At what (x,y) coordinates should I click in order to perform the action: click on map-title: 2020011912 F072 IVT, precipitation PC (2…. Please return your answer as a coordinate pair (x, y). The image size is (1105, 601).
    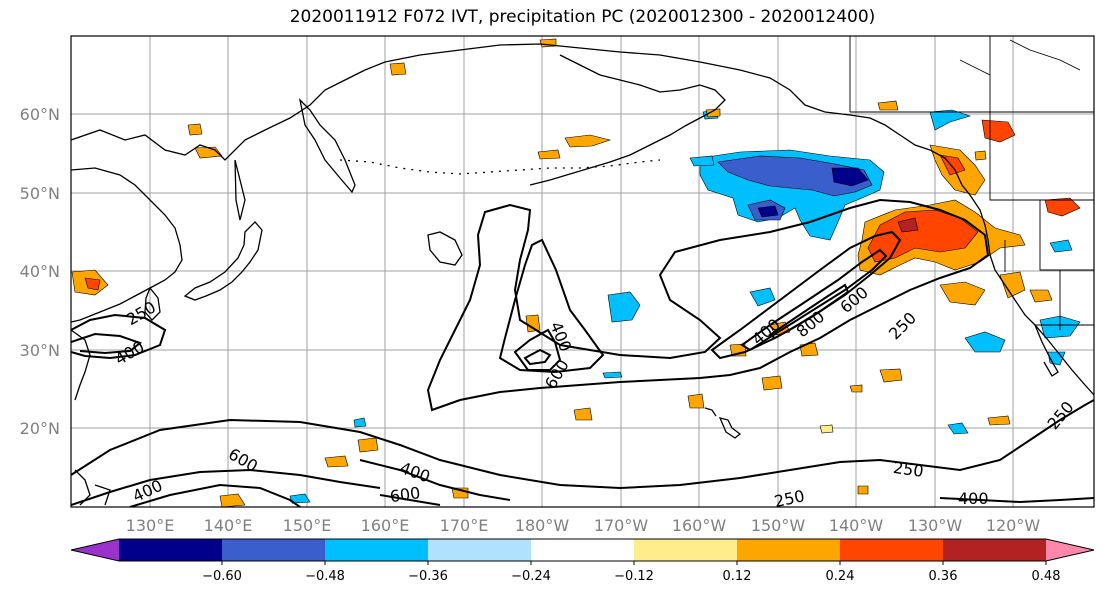
    Looking at the image, I should click on (582, 17).